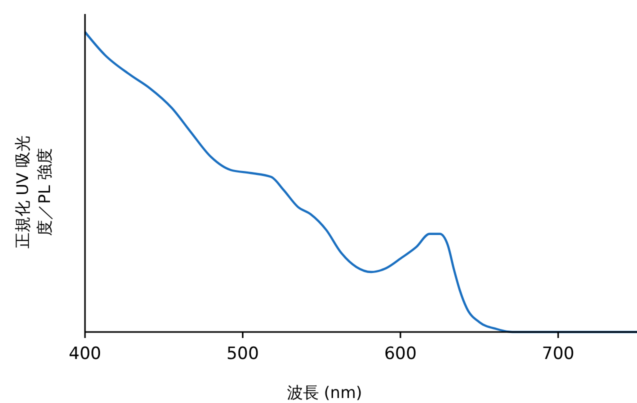  Describe the element at coordinates (324, 392) in the screenshot. I see `x-axis-title: 波長 (nm)` at that location.